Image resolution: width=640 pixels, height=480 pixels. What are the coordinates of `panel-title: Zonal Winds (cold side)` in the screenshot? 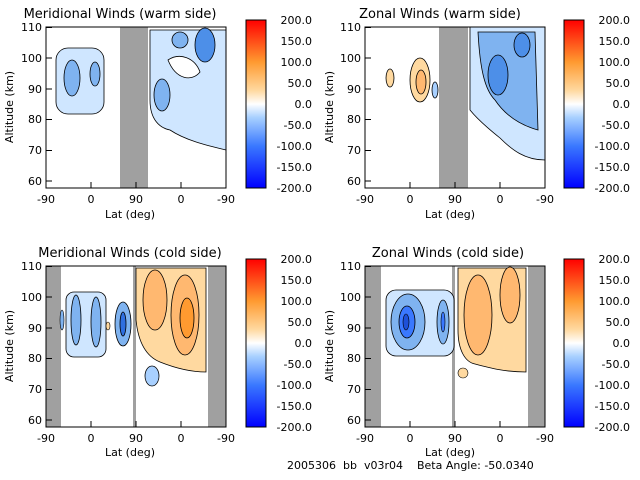 It's located at (448, 253).